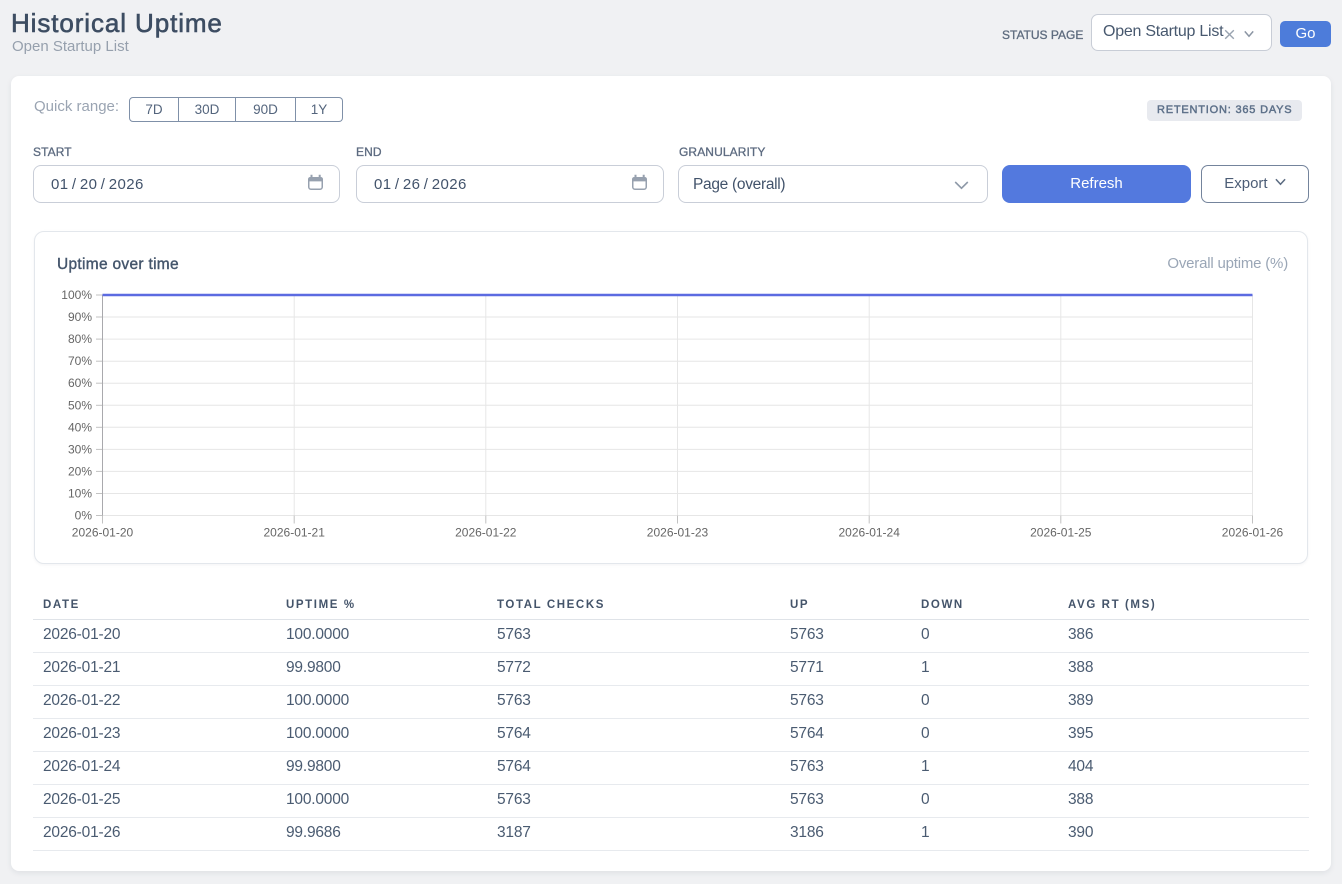  I want to click on svg-text: 80%, so click(80, 339).